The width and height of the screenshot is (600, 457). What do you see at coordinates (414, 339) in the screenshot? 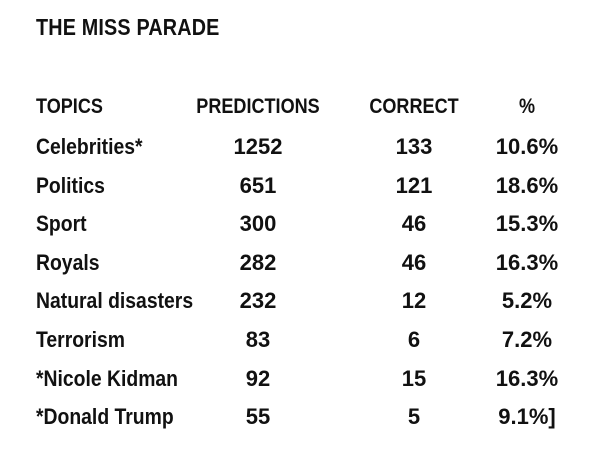
I see `table-cell-correct: 6` at bounding box center [414, 339].